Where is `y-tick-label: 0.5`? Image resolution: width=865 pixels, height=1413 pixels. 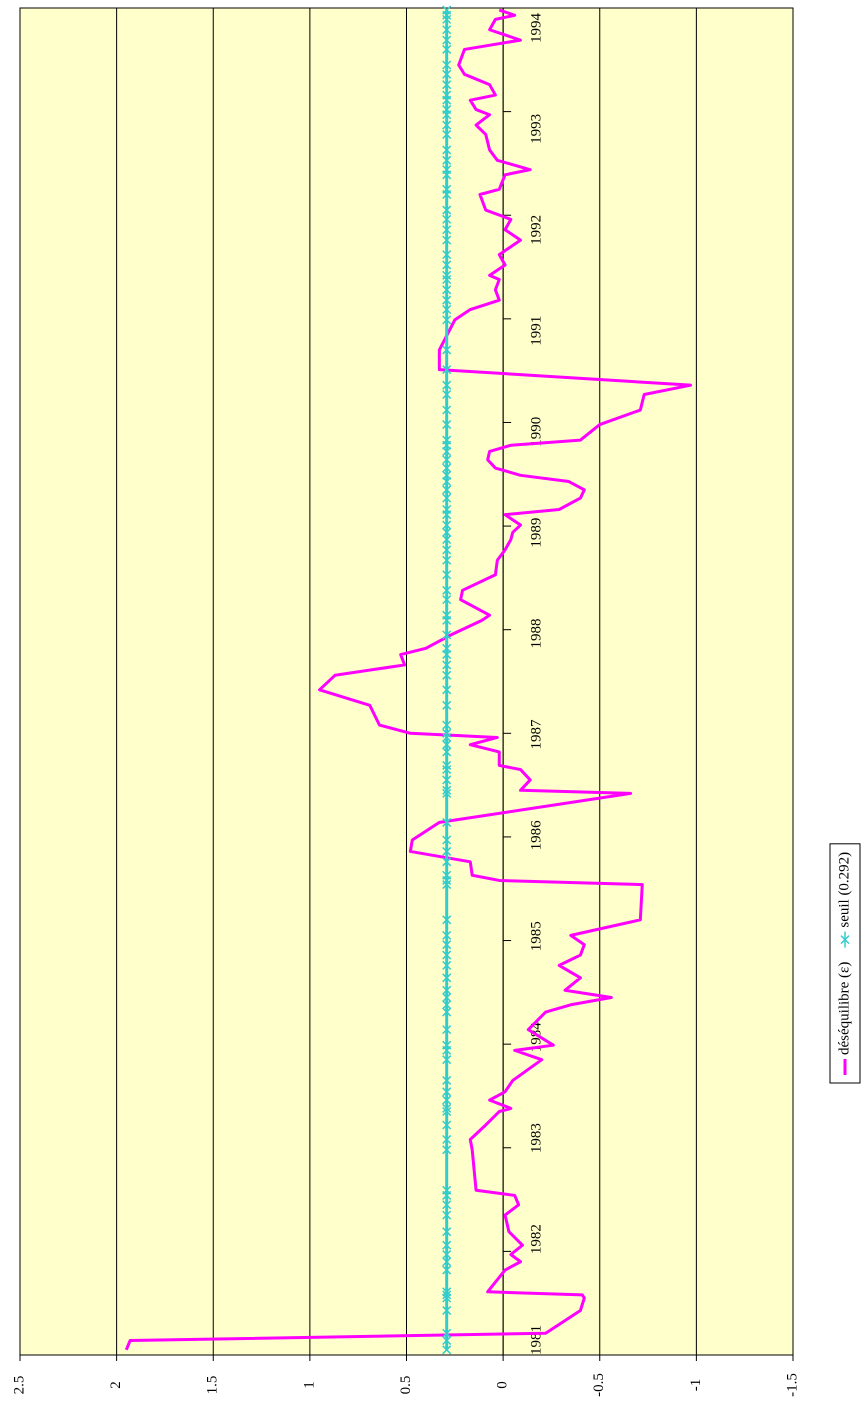
y-tick-label: 0.5 is located at coordinates (406, 1385).